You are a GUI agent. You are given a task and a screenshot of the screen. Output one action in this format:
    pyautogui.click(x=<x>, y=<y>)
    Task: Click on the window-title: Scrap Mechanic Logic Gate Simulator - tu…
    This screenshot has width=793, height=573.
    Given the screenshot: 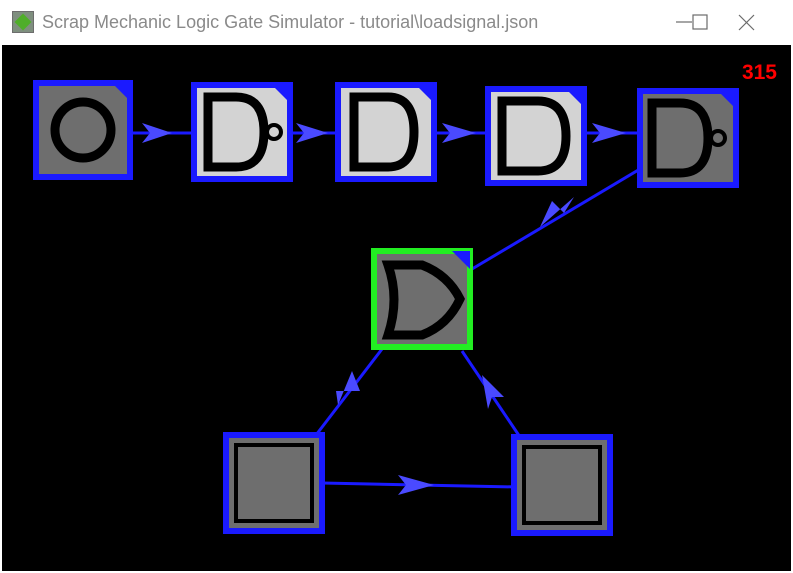 What is the action you would take?
    pyautogui.click(x=290, y=22)
    